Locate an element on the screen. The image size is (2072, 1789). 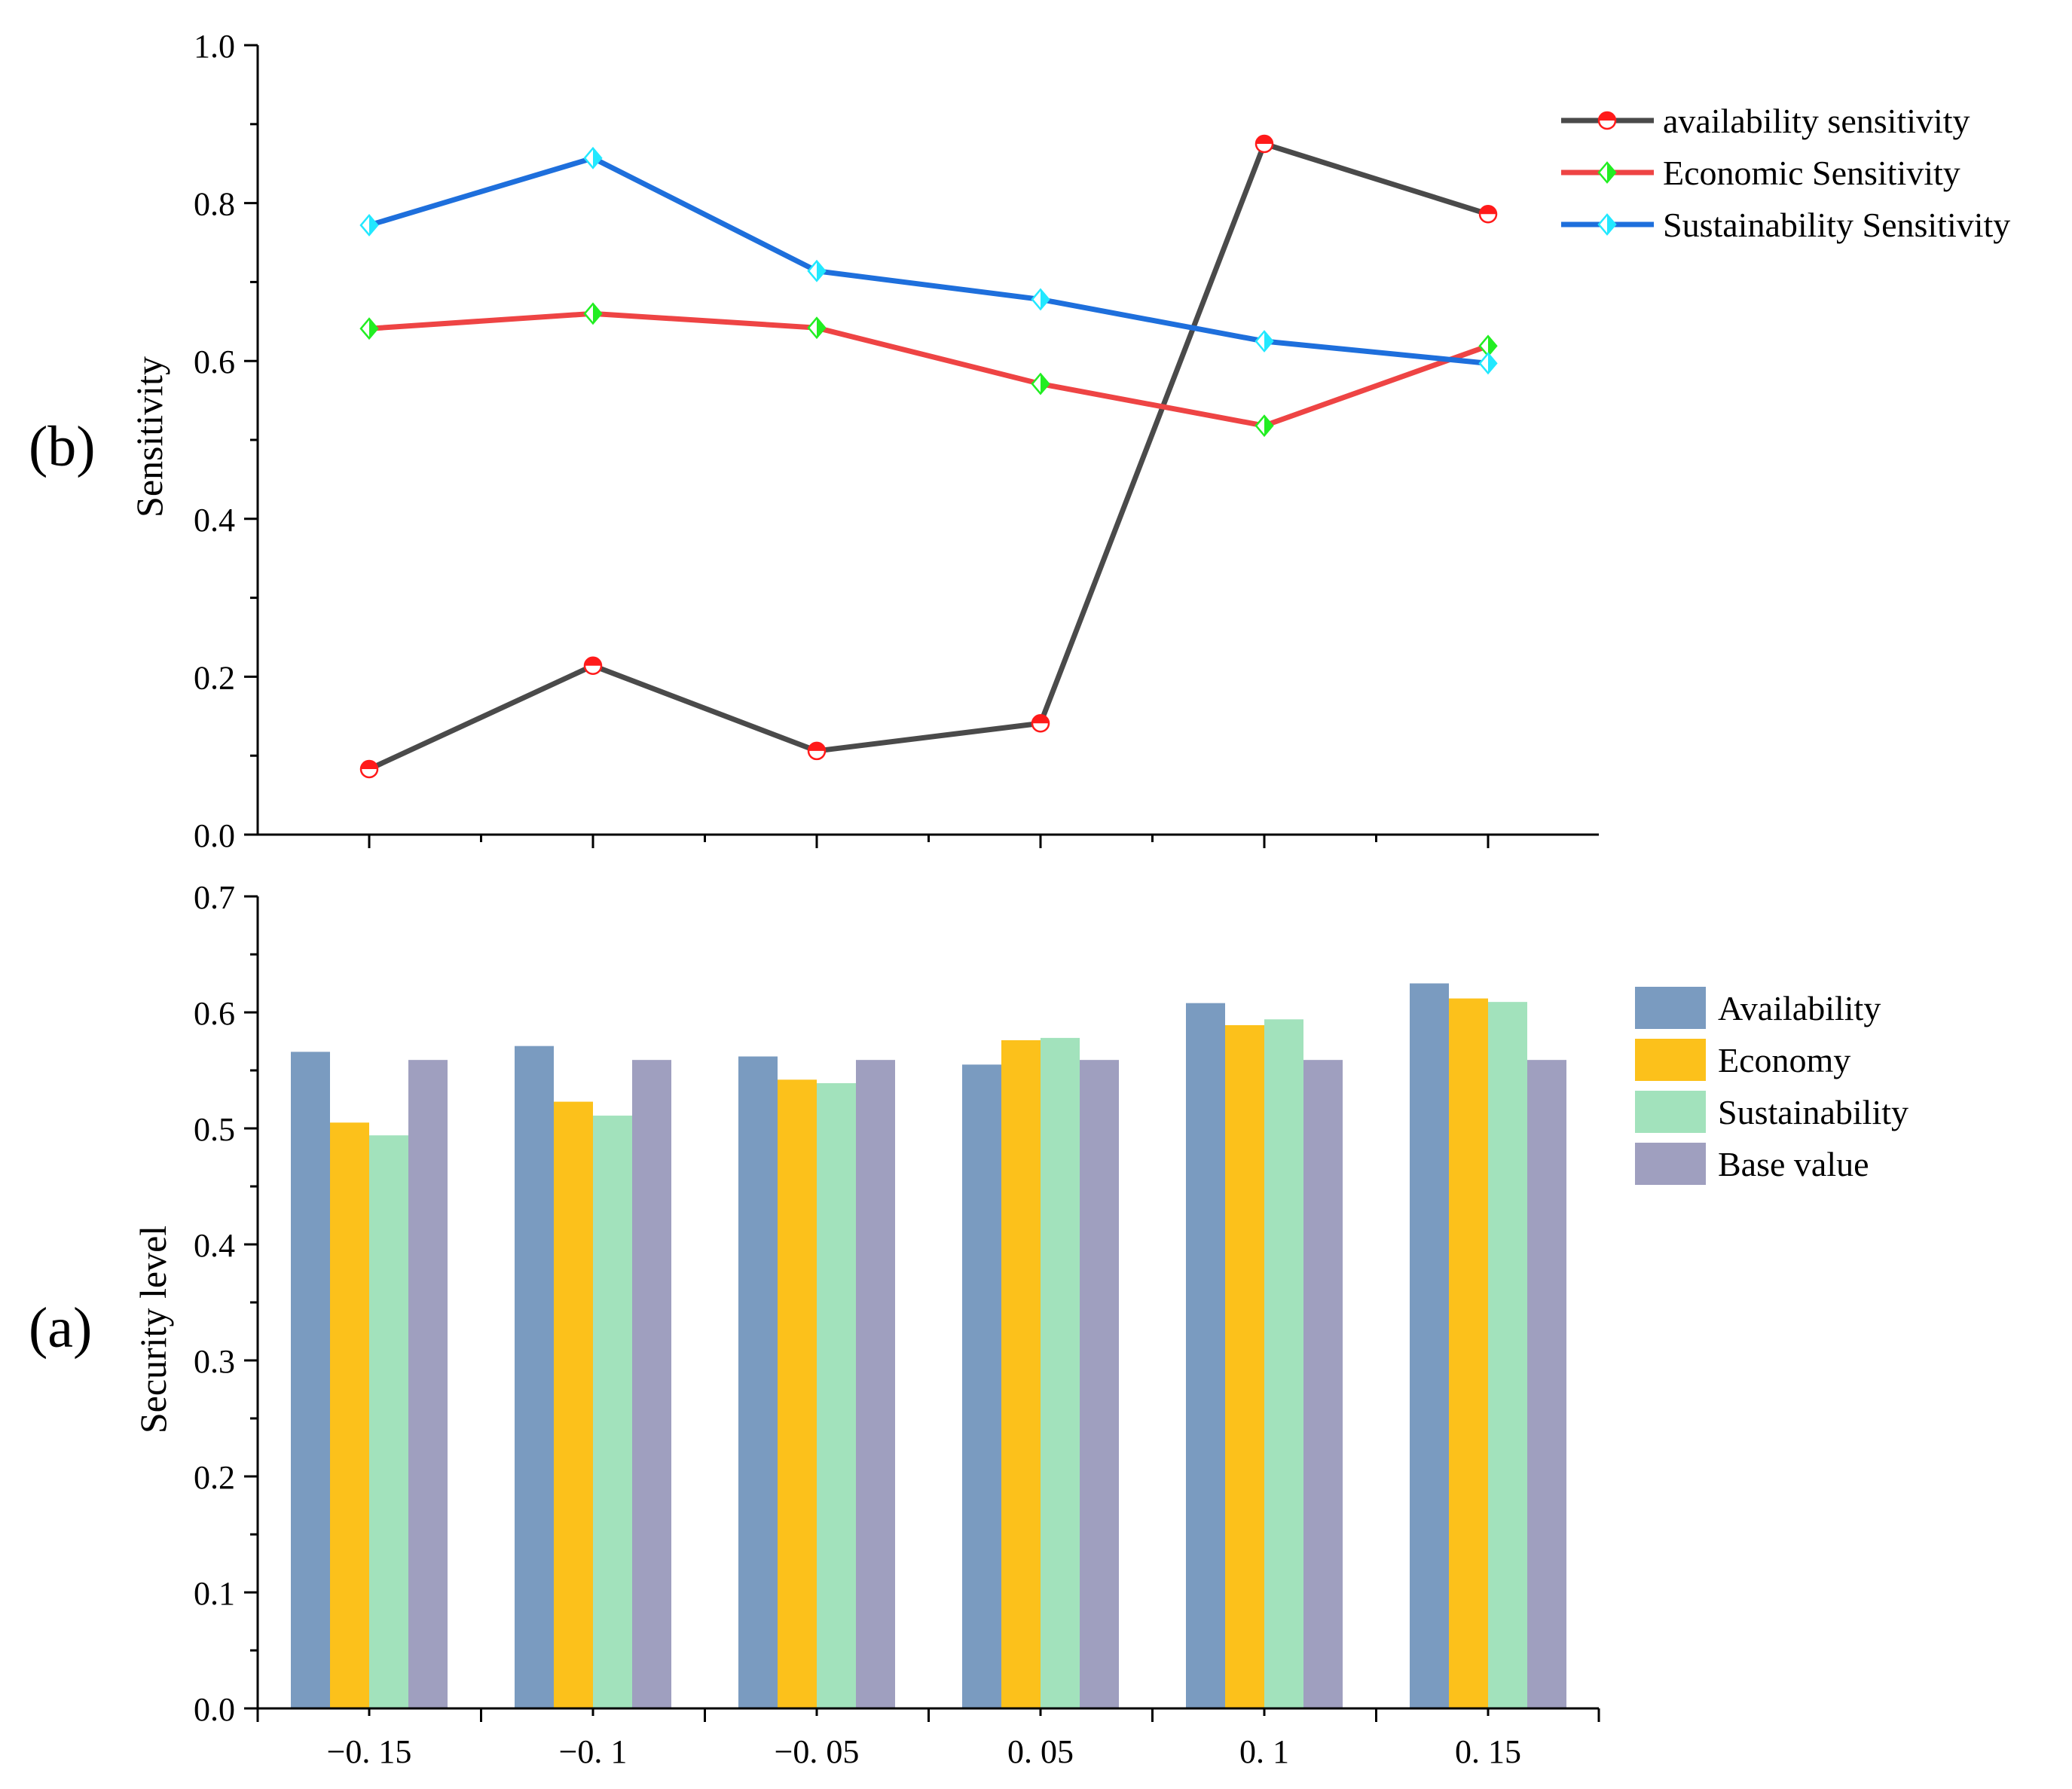
legend-item: Economic Sensitivity is located at coordinates (1761, 173).